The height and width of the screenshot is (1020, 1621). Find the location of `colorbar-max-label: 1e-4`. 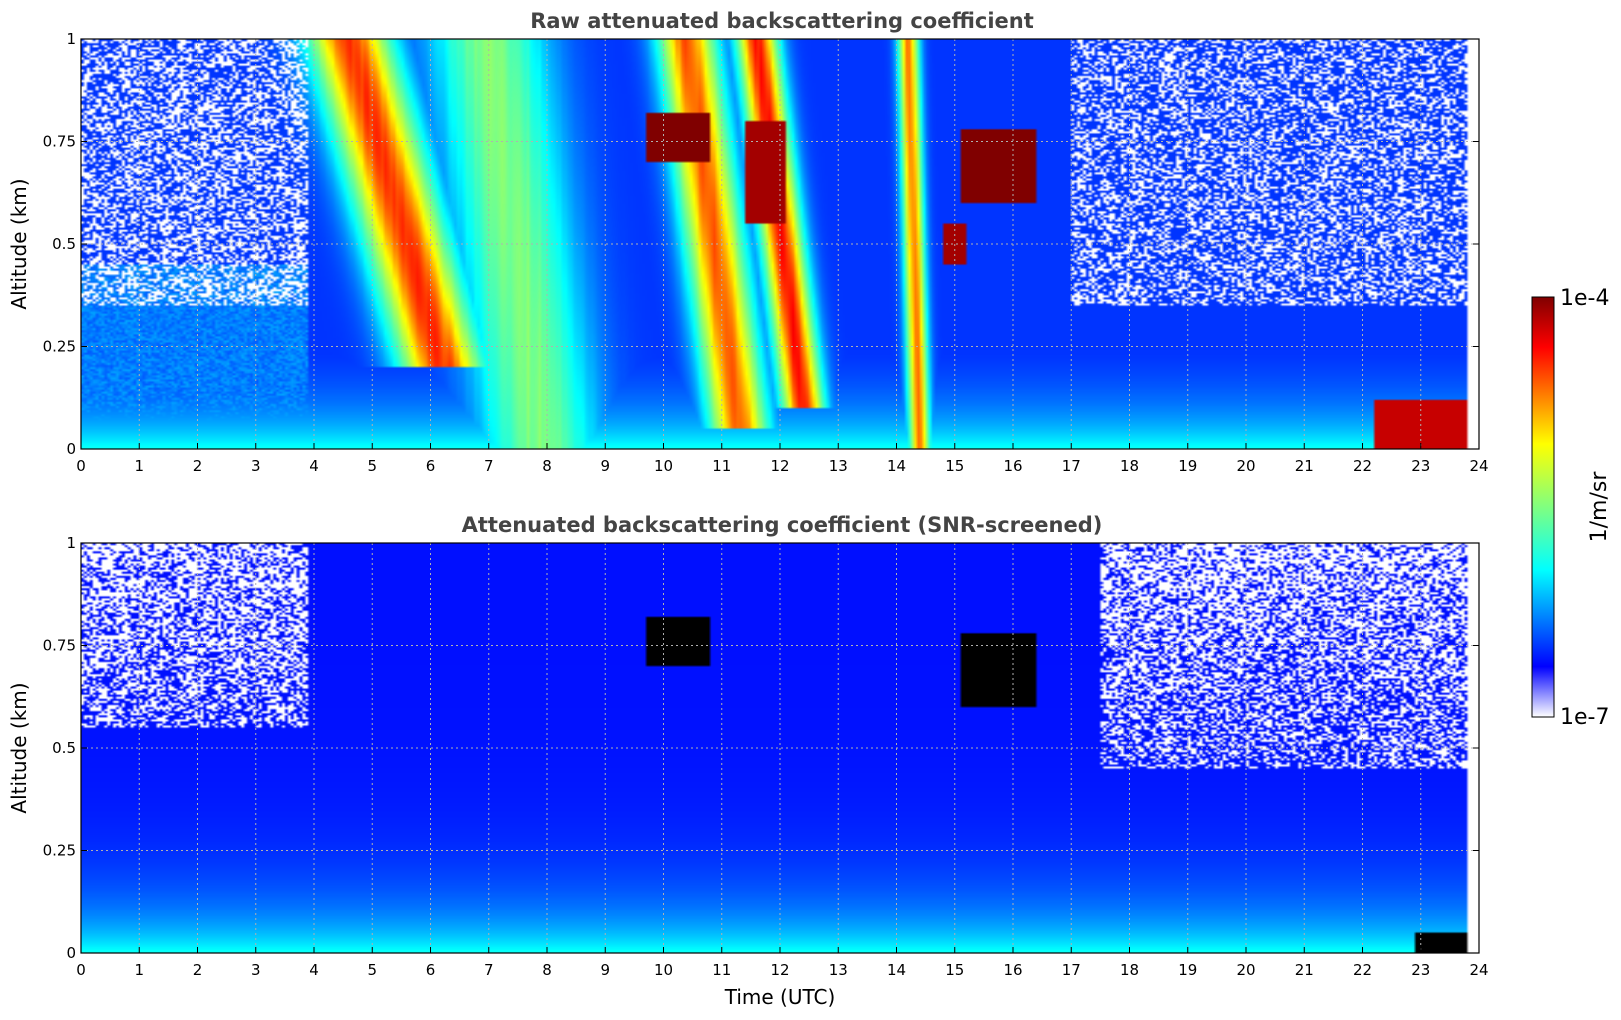

colorbar-max-label: 1e-4 is located at coordinates (1584, 298).